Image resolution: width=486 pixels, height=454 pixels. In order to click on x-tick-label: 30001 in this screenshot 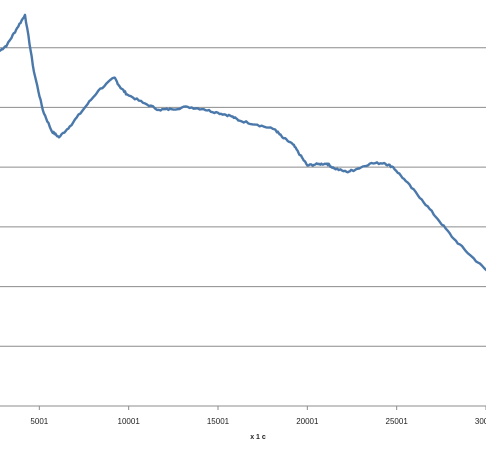, I will do `click(480, 421)`.